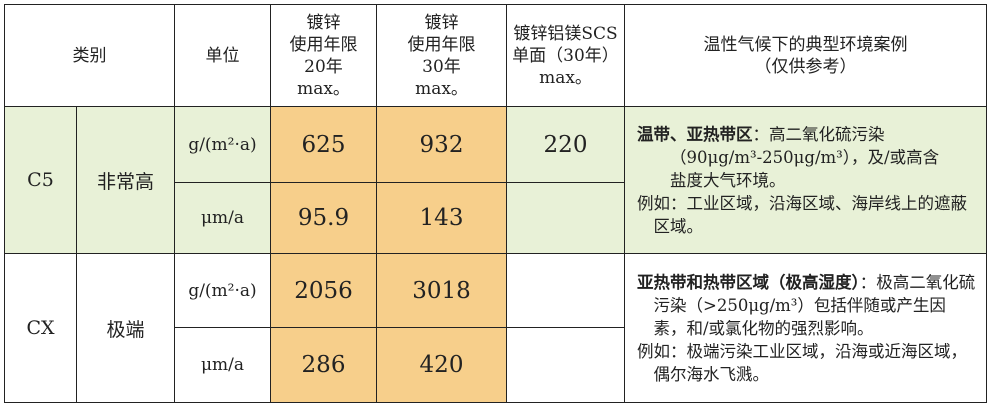  I want to click on header-scs: 镀锌铝镁SCS 单面（30年） max。, so click(565, 55).